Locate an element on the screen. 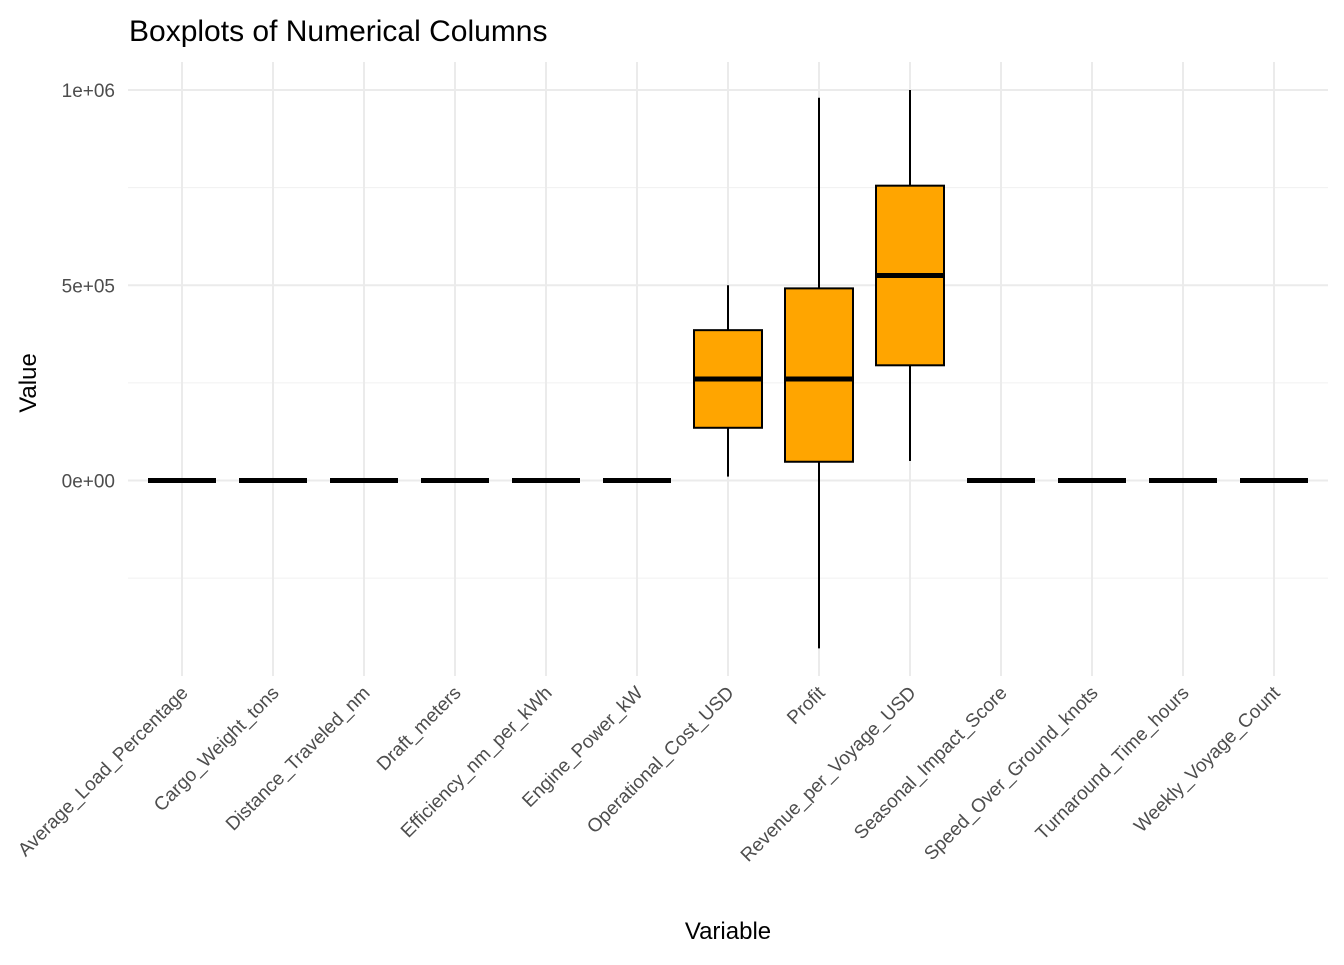  box-Profit is located at coordinates (819, 373).